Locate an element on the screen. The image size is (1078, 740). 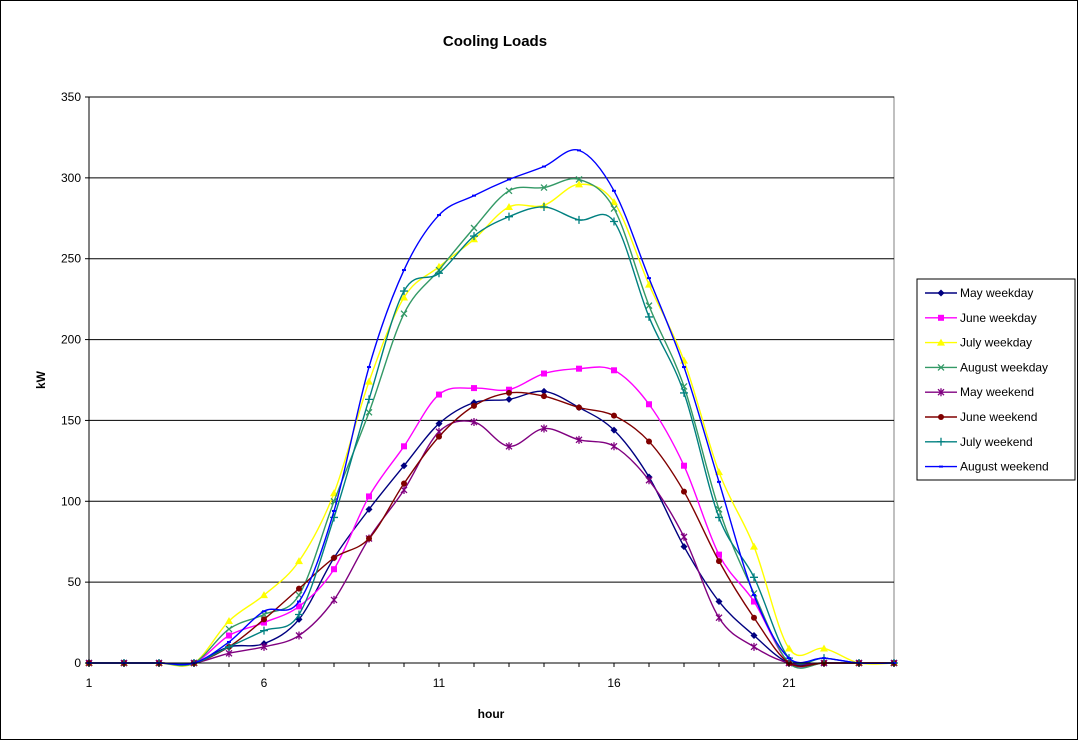
y-tick-label: 0 is located at coordinates (77, 663).